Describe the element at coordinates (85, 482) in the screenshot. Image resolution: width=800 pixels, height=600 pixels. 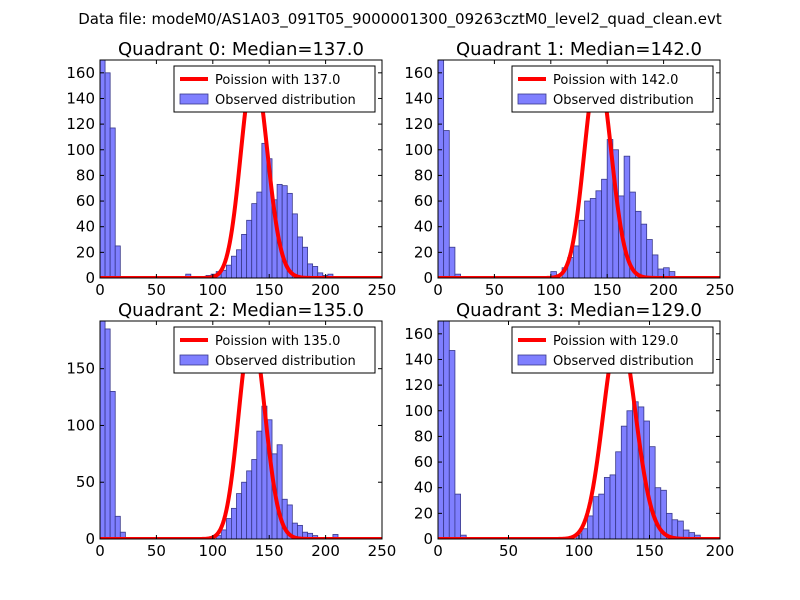
I see `y-tick-label: 50` at that location.